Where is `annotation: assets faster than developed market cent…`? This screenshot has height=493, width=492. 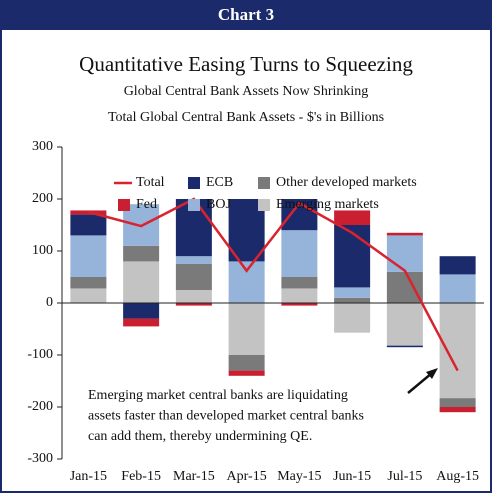
annotation: assets faster than developed market cent… is located at coordinates (226, 416).